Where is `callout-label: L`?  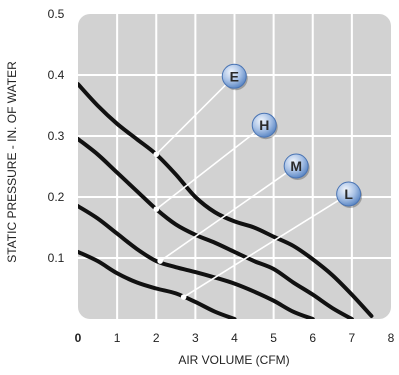
callout-label: L is located at coordinates (348, 194).